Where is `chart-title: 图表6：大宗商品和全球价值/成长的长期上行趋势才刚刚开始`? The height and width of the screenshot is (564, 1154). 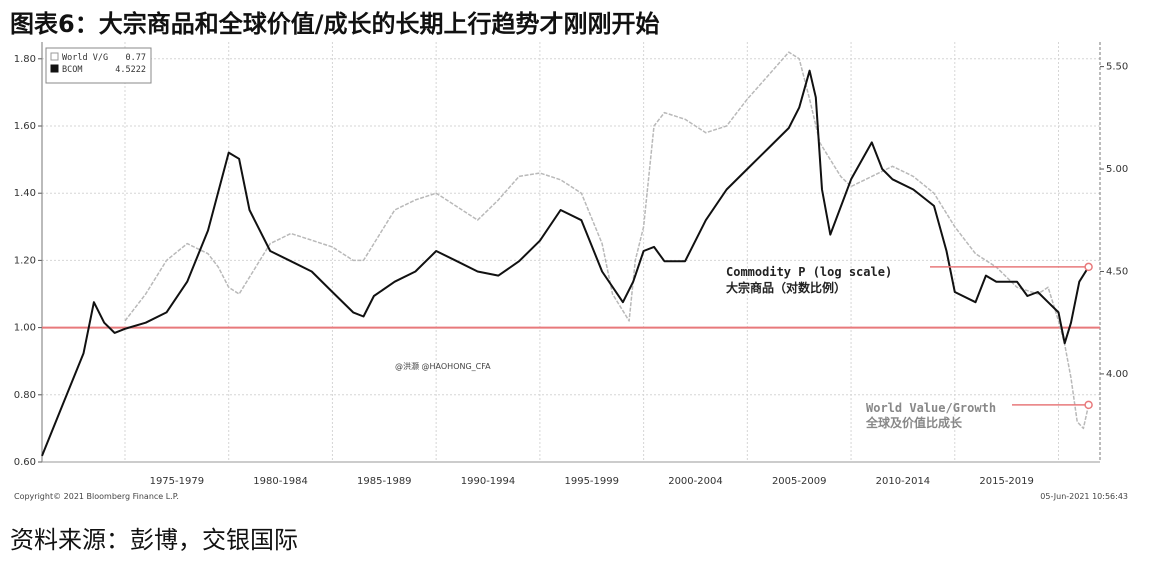 chart-title: 图表6：大宗商品和全球价值/成长的长期上行趋势才刚刚开始 is located at coordinates (335, 24).